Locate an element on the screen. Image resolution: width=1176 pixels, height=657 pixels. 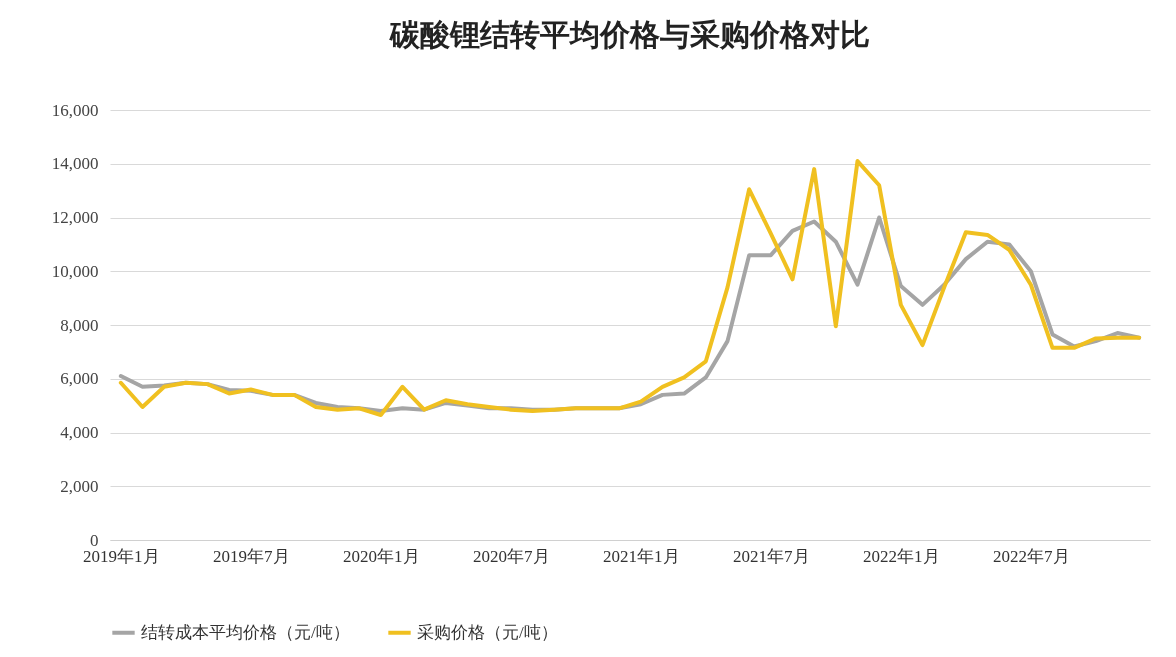
legend-label: 结转成本平均价格（元/吨） is located at coordinates (245, 632).